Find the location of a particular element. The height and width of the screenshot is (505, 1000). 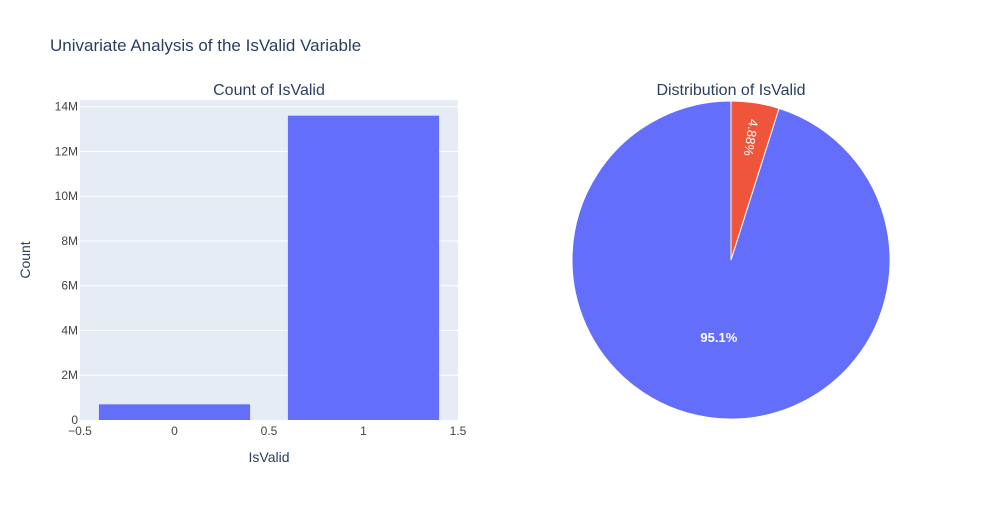

bar-y-tick-label: 8M is located at coordinates (69, 241).